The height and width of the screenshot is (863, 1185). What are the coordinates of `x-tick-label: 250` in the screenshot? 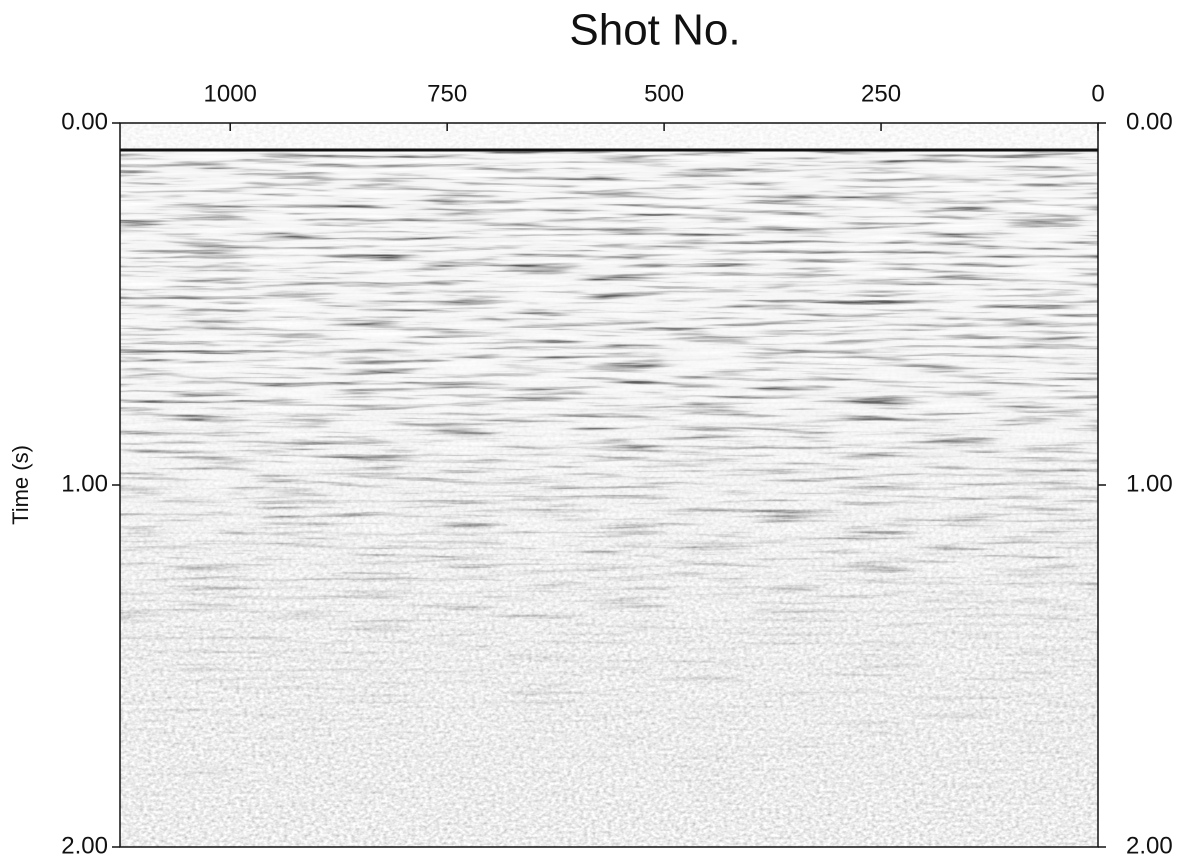 It's located at (881, 93).